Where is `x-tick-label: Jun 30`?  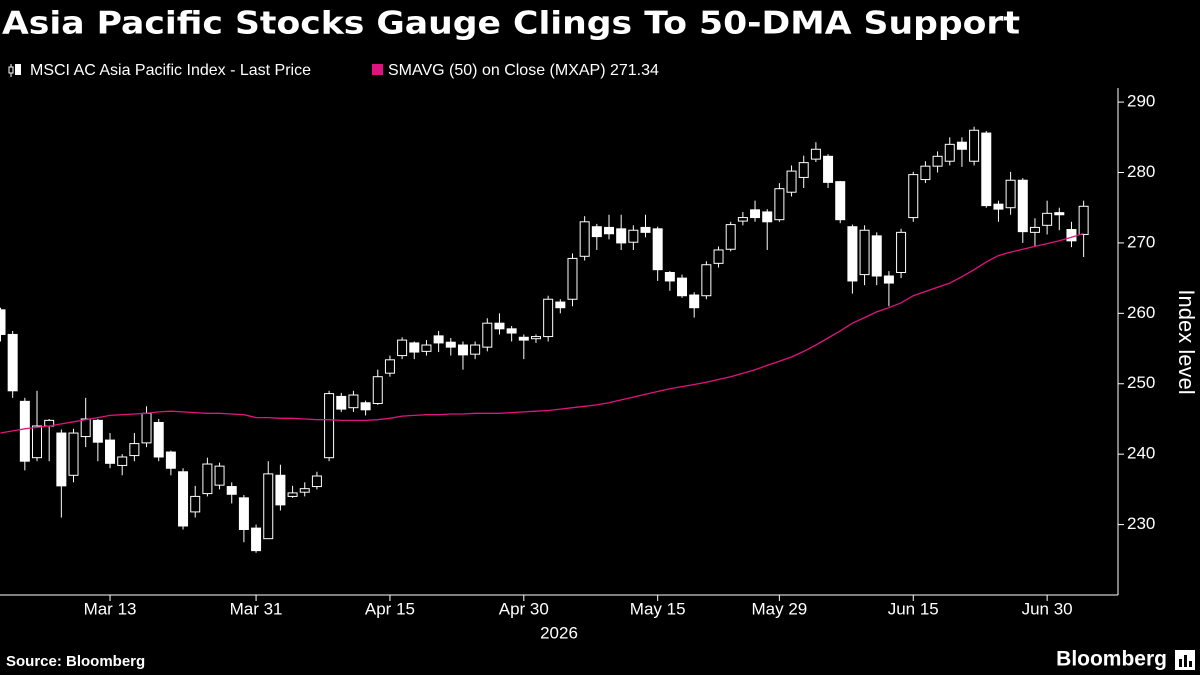
x-tick-label: Jun 30 is located at coordinates (1047, 608).